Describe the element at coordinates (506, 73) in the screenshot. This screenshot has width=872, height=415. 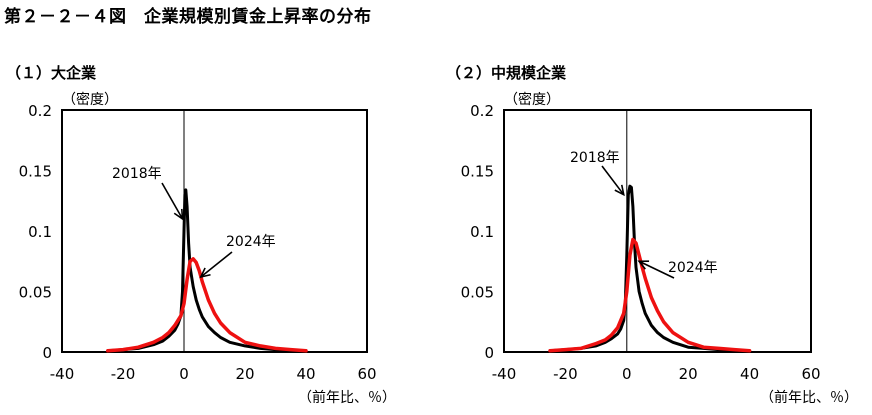
I see `panel-title-medium: （２）中規模企業` at that location.